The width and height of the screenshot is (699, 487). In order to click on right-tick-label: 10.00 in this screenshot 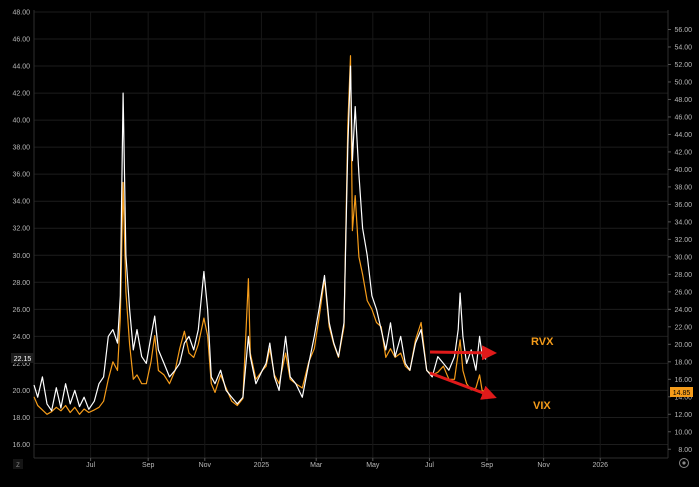, I will do `click(683, 432)`.